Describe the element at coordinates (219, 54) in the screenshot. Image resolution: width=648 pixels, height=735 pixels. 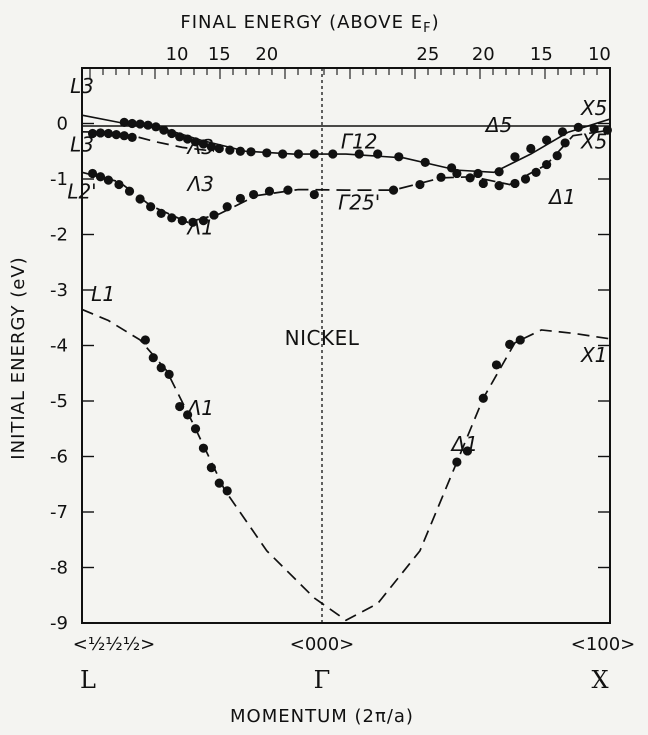
I see `top-tick-label-left: 15` at that location.